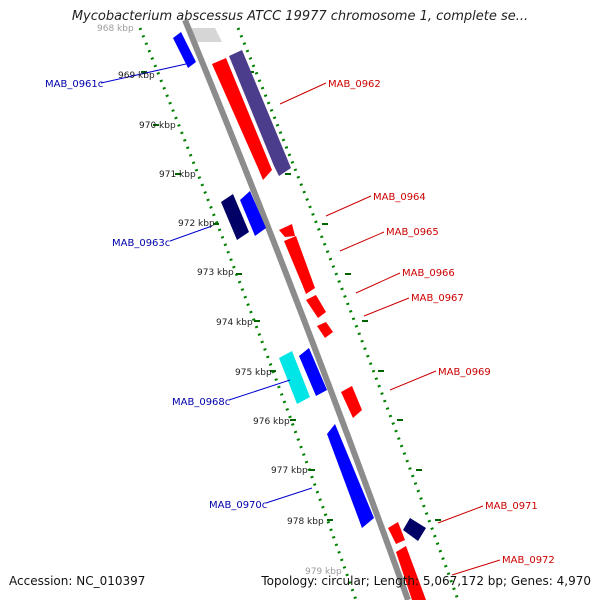  Describe the element at coordinates (234, 323) in the screenshot. I see `tick-label: 974 kbp` at that location.